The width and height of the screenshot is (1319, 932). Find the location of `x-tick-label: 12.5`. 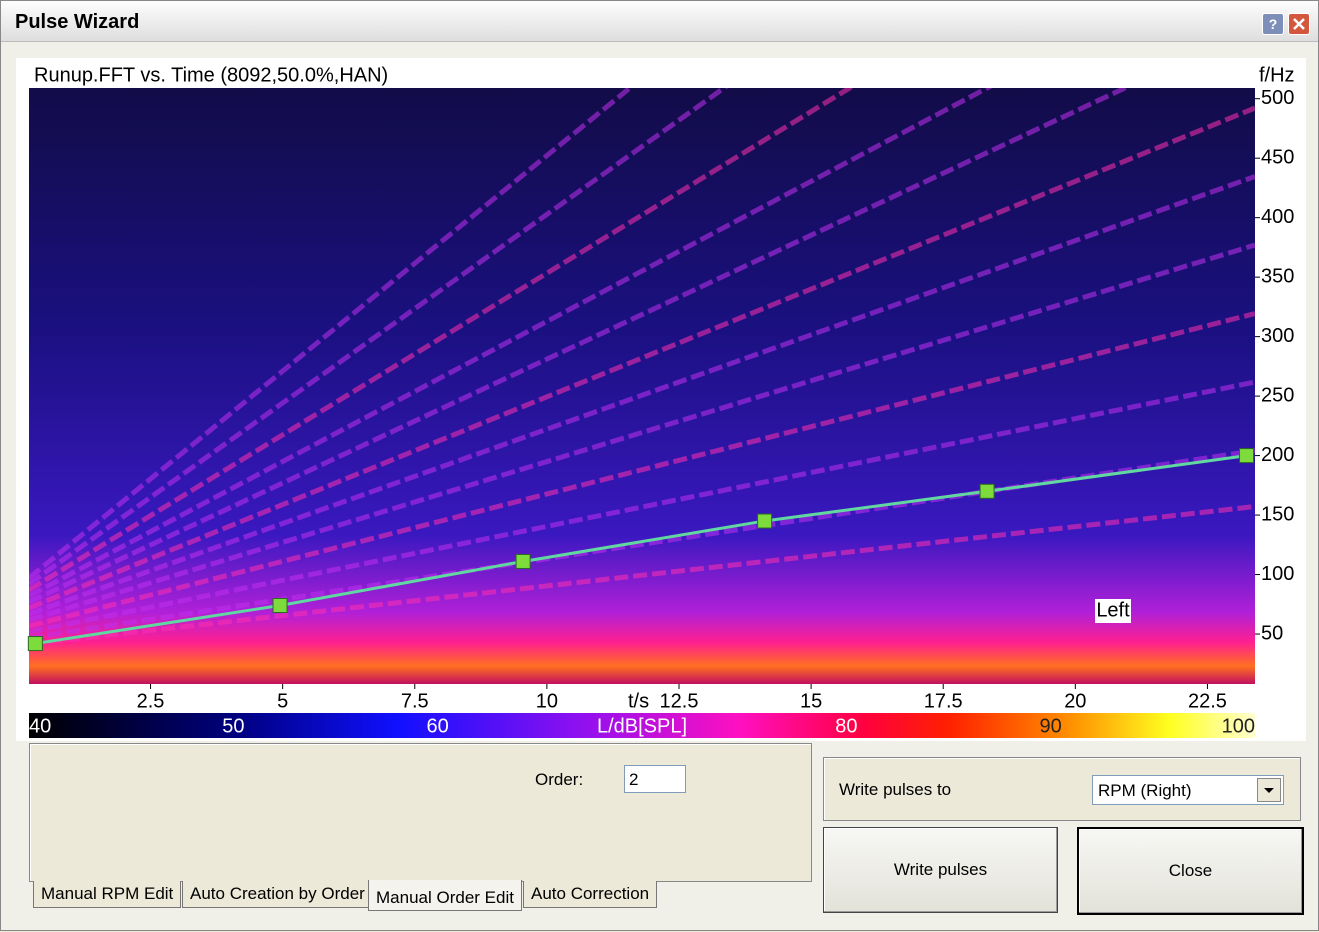

x-tick-label: 12.5 is located at coordinates (679, 701).